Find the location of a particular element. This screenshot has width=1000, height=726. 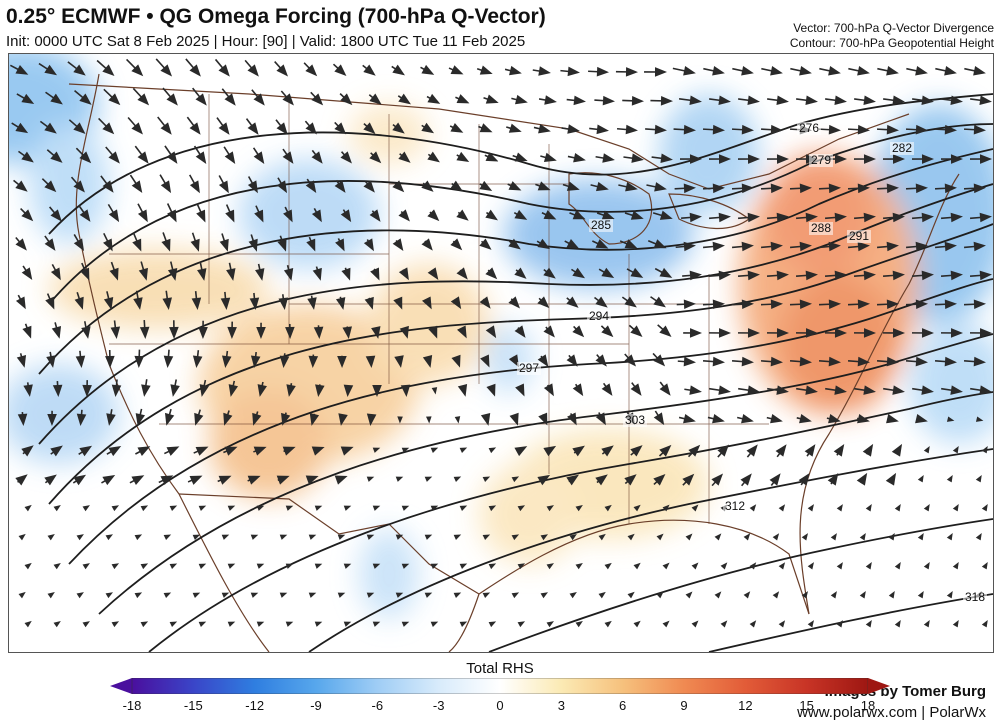

positive-area is located at coordinates (529, 514).